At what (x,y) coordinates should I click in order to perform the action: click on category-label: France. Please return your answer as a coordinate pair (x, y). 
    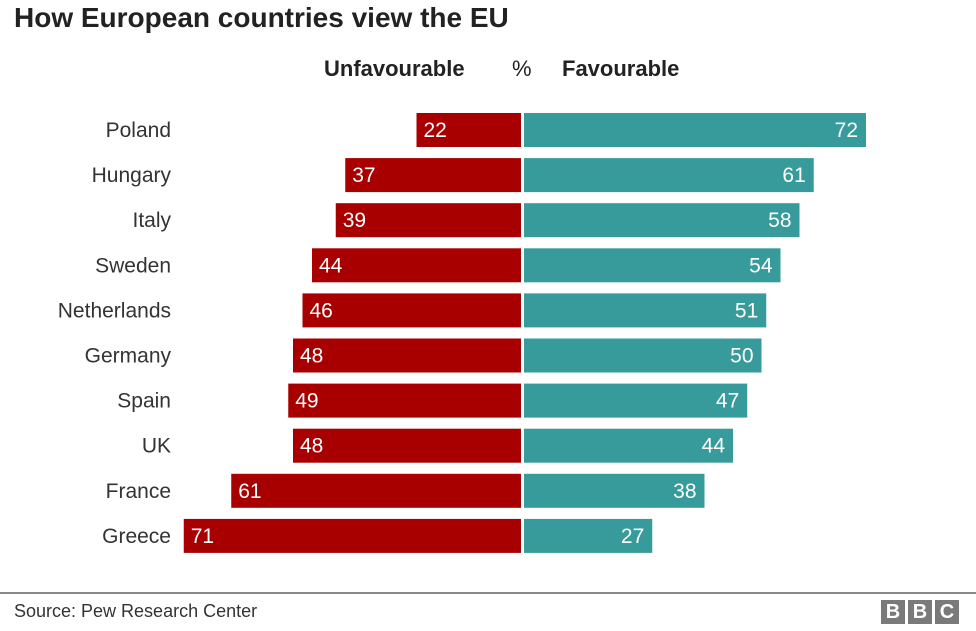
    Looking at the image, I should click on (138, 491).